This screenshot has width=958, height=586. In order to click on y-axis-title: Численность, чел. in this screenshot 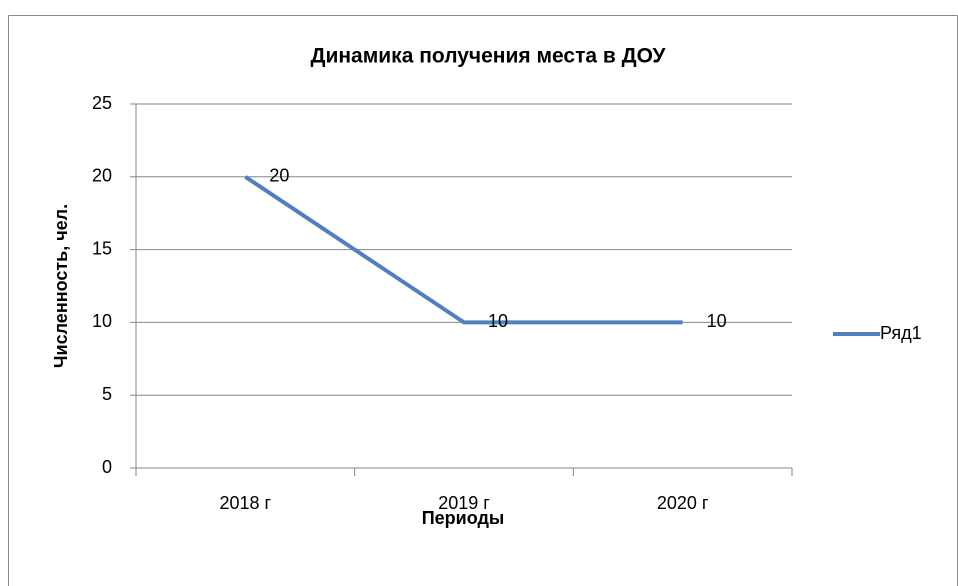, I will do `click(61, 286)`.